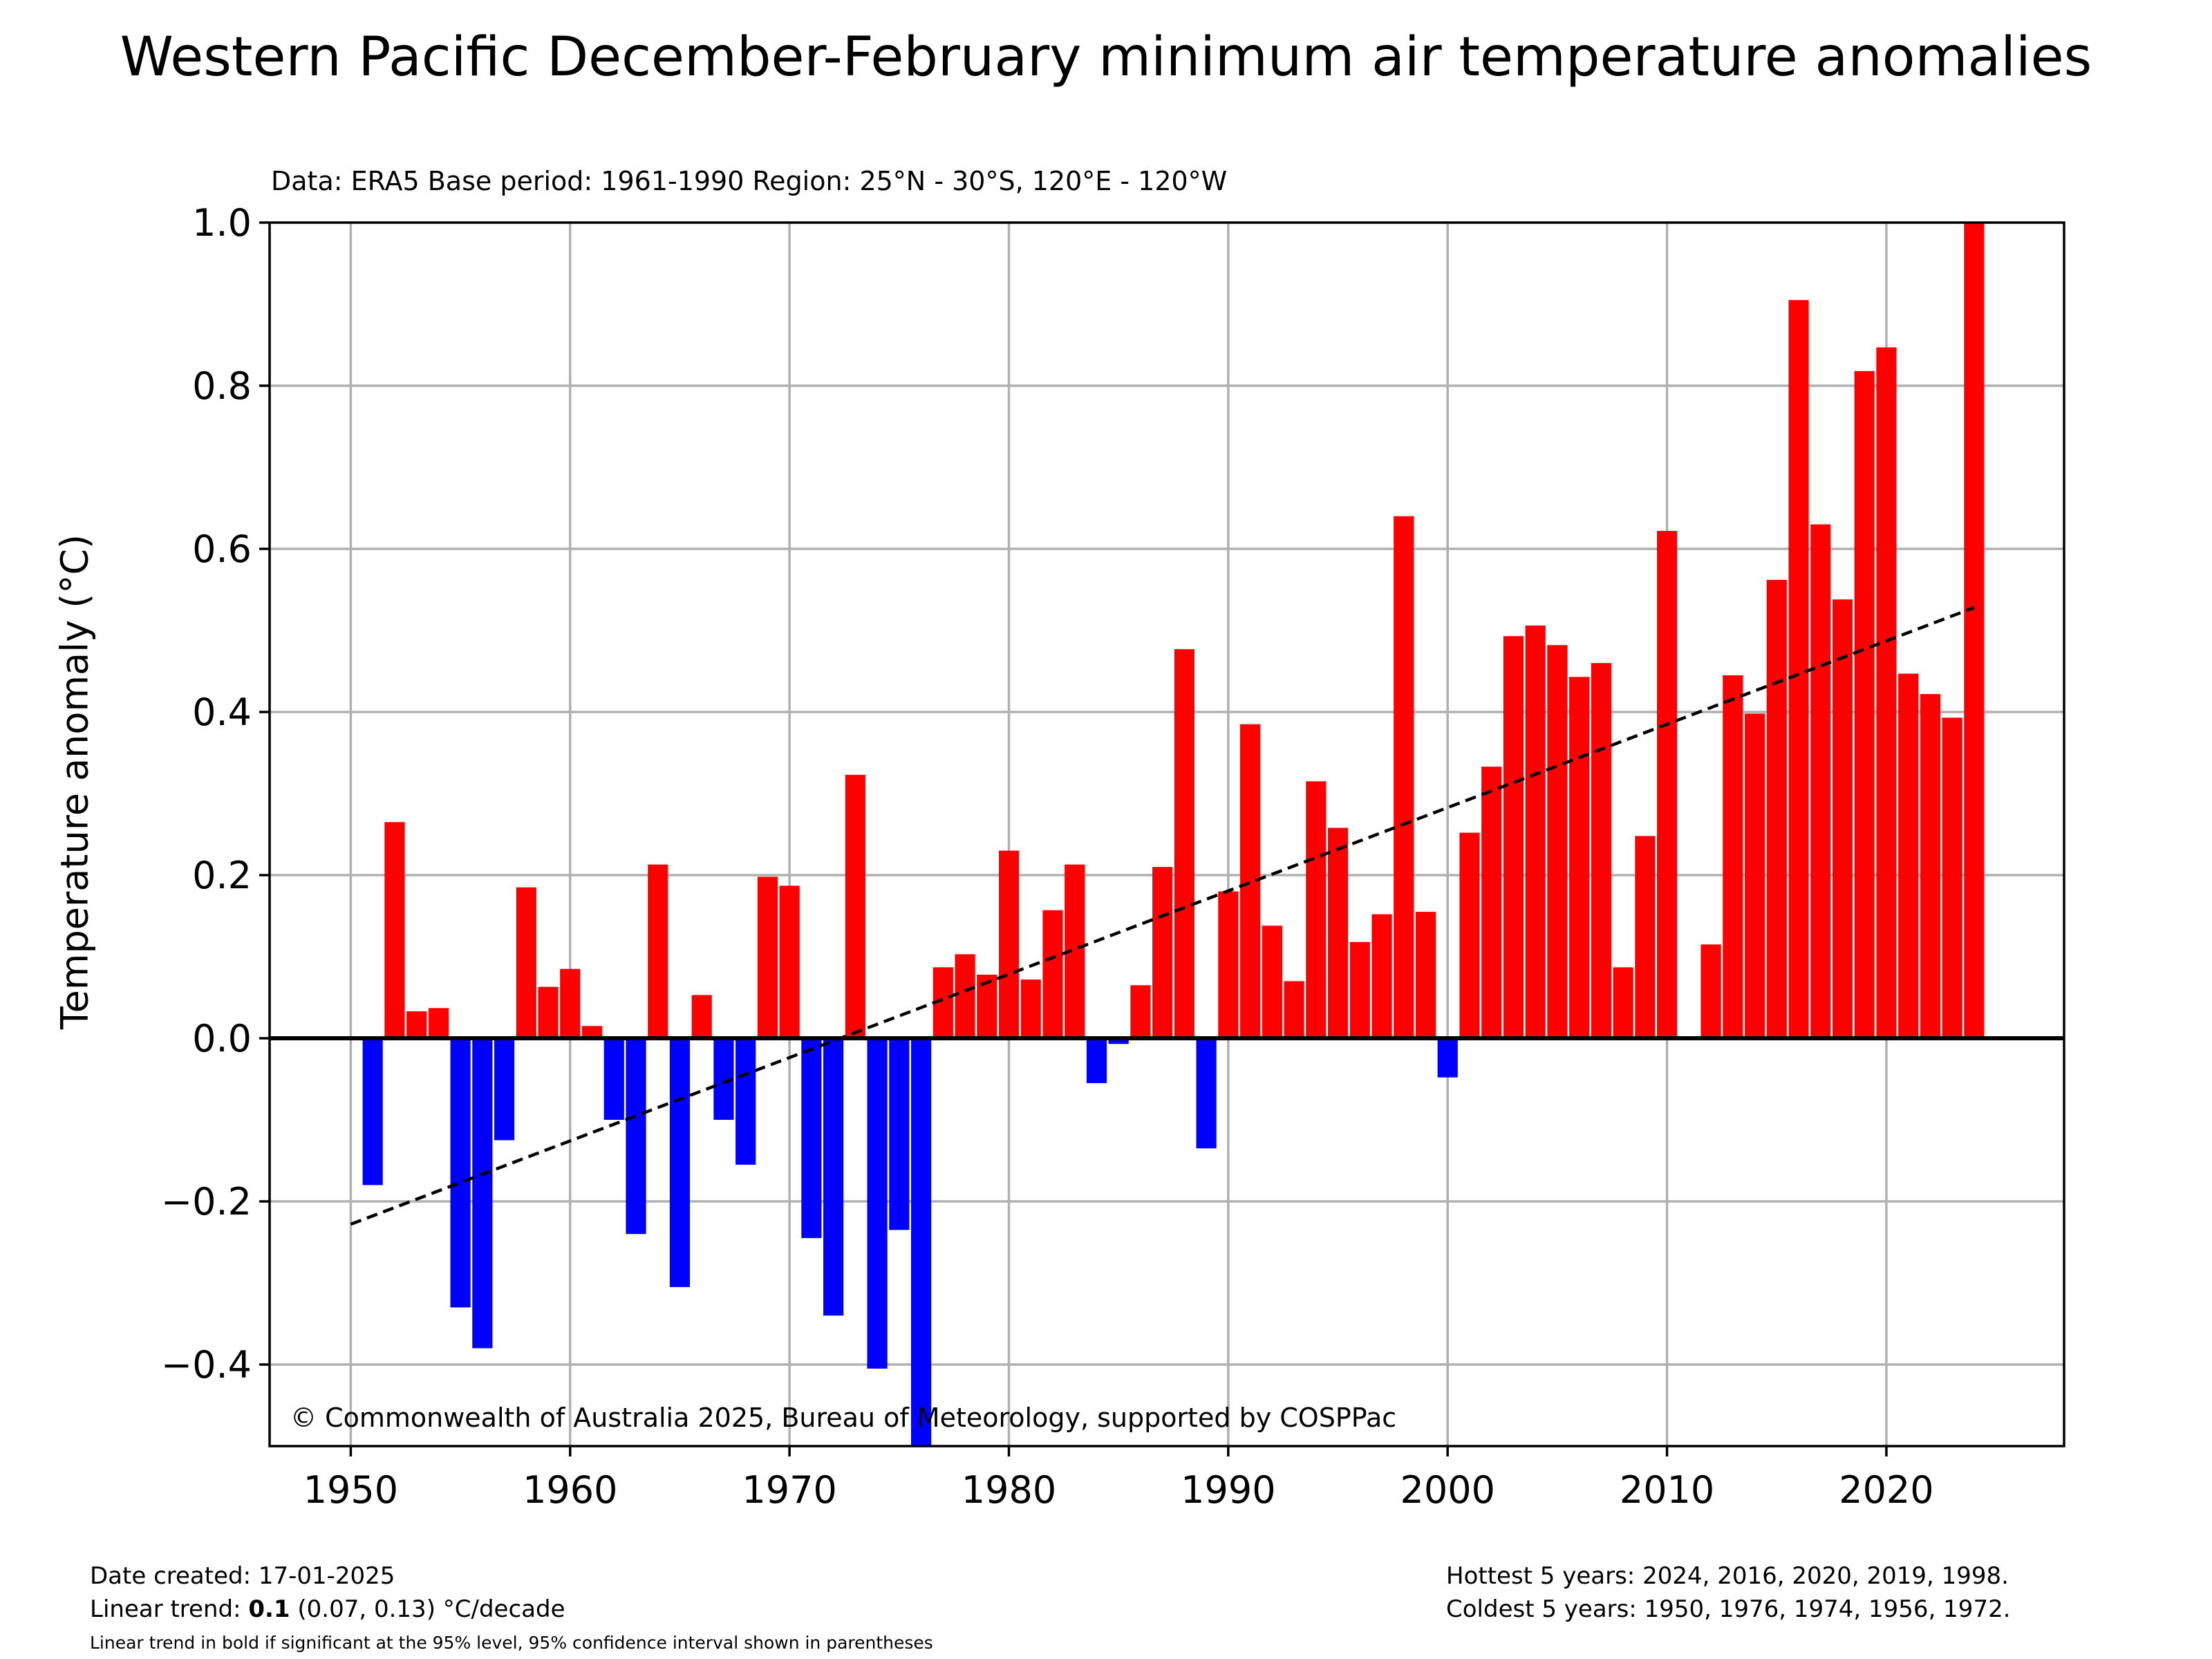 This screenshot has height=1659, width=2212. What do you see at coordinates (482, 1193) in the screenshot?
I see `bar-1956` at bounding box center [482, 1193].